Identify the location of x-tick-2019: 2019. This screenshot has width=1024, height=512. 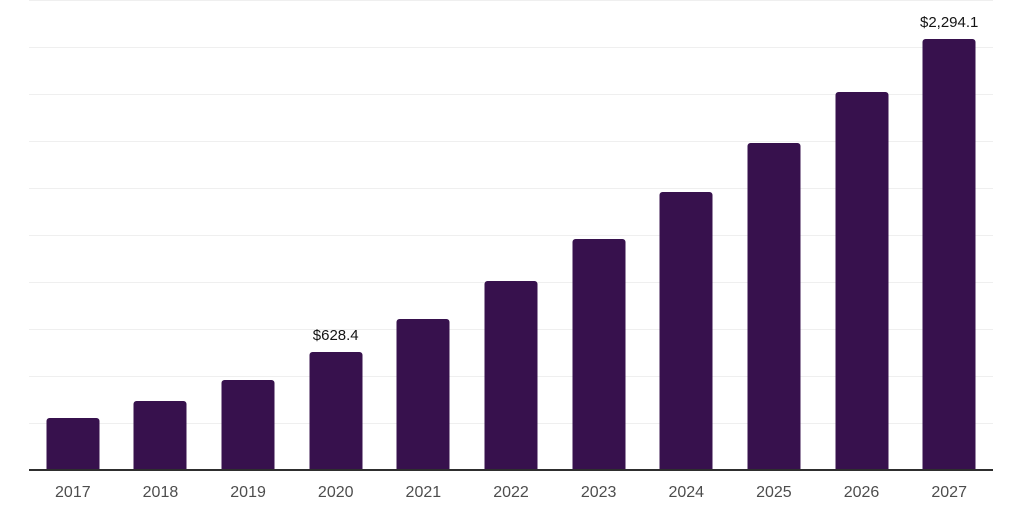
(248, 492).